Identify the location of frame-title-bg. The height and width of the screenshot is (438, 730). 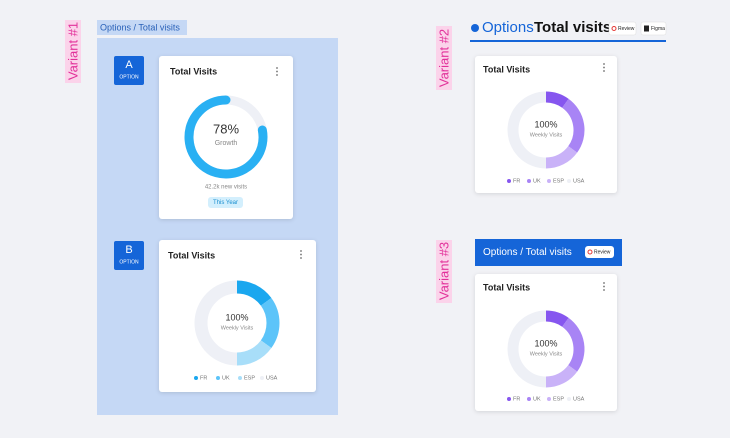
(142, 27).